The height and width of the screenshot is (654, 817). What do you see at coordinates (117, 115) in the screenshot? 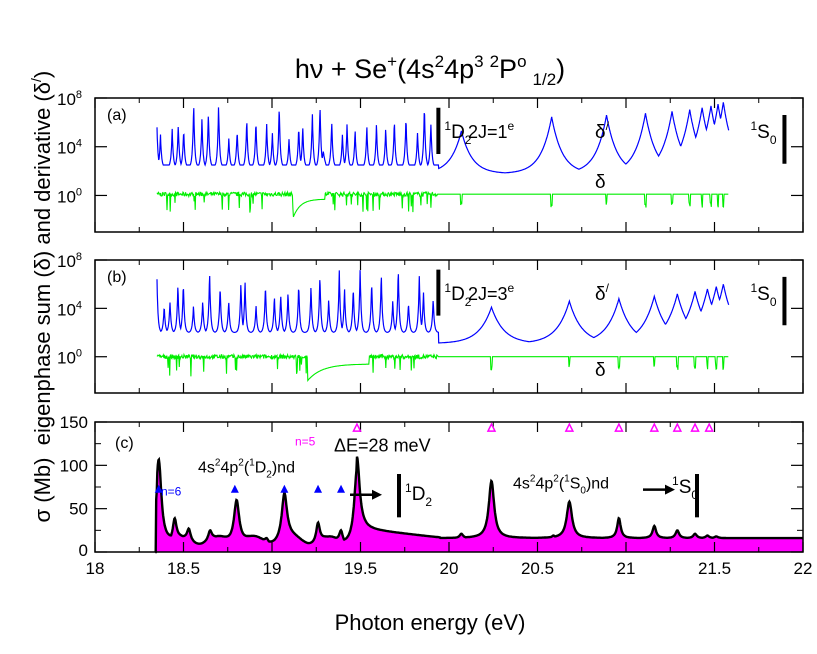
I see `panel-label: (a)` at bounding box center [117, 115].